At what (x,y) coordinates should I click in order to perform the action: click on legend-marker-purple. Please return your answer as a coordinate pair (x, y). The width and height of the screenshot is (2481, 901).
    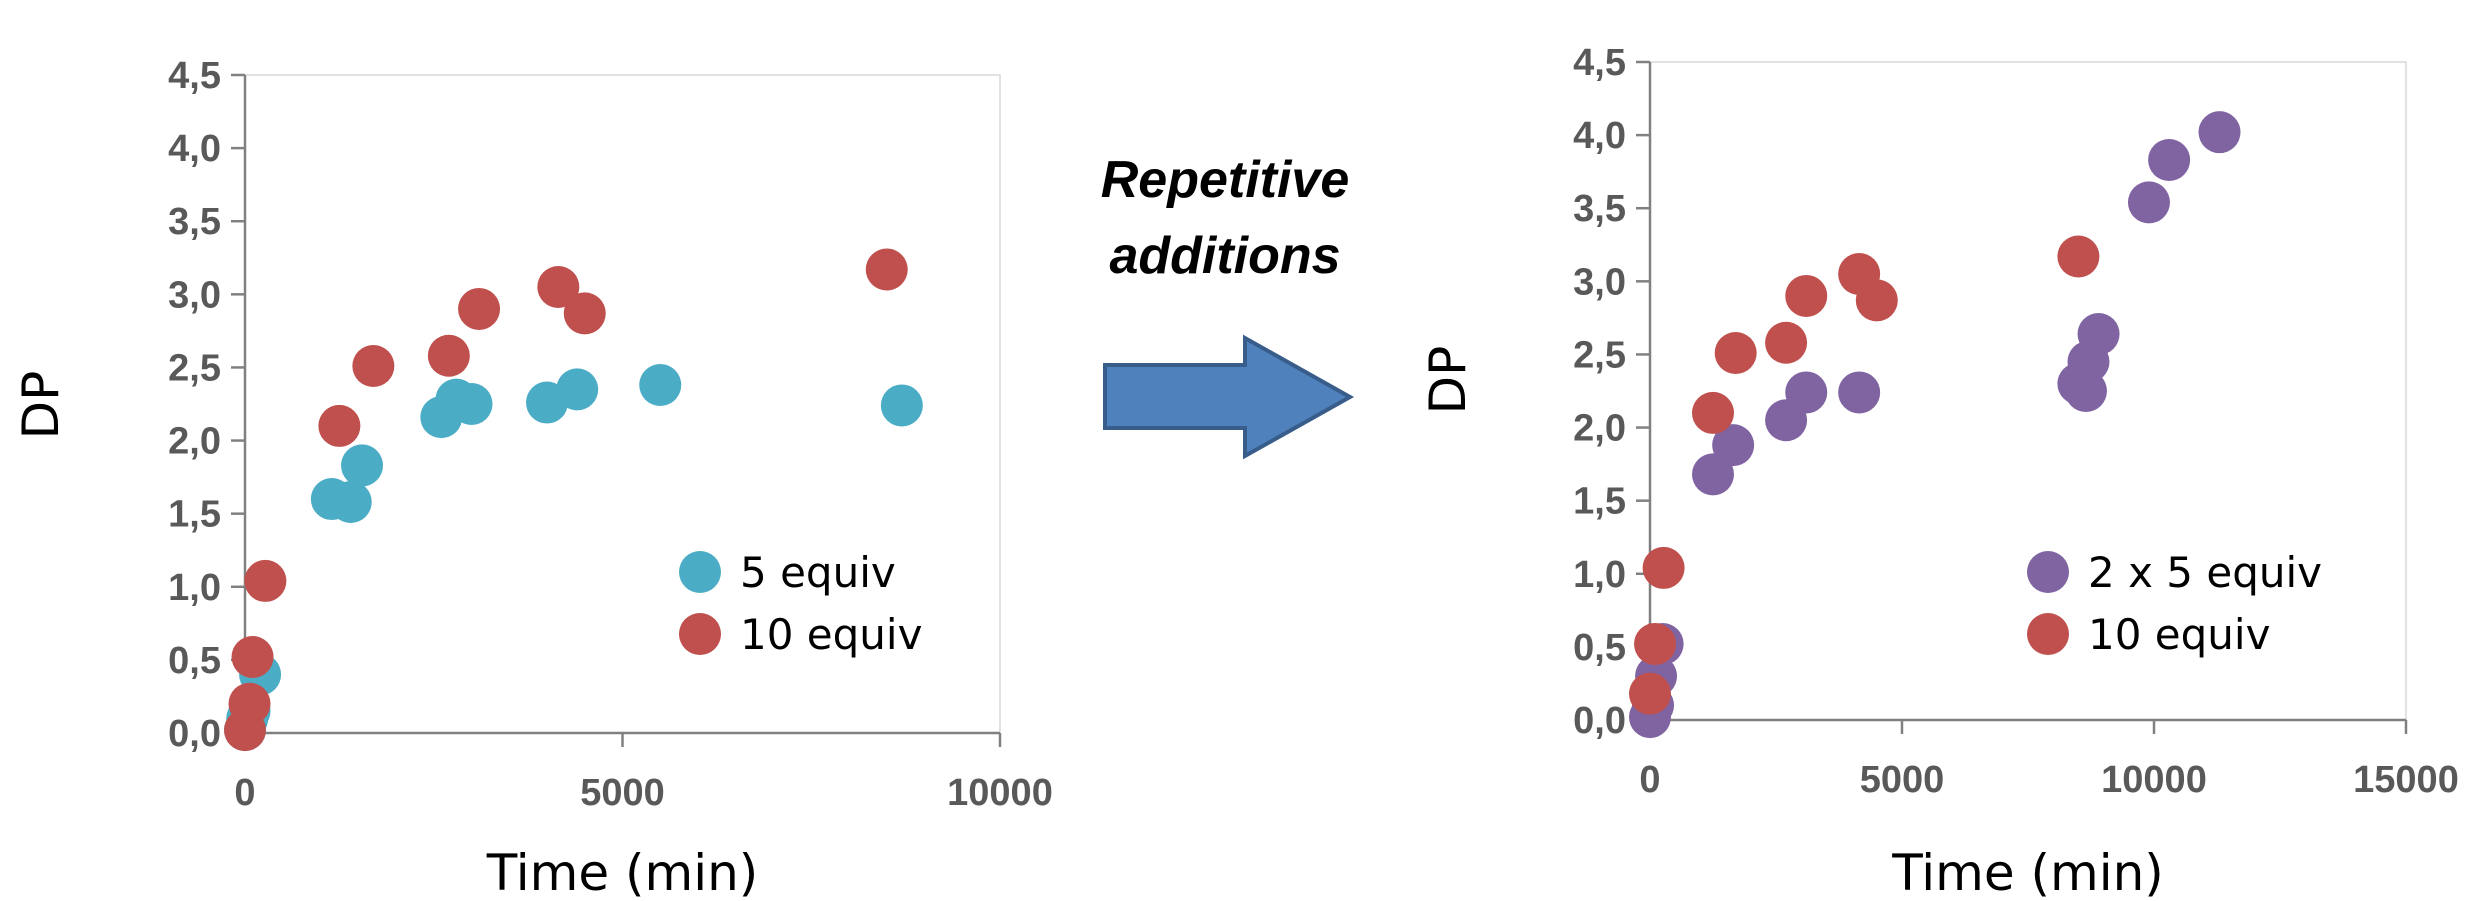
    Looking at the image, I should click on (2048, 572).